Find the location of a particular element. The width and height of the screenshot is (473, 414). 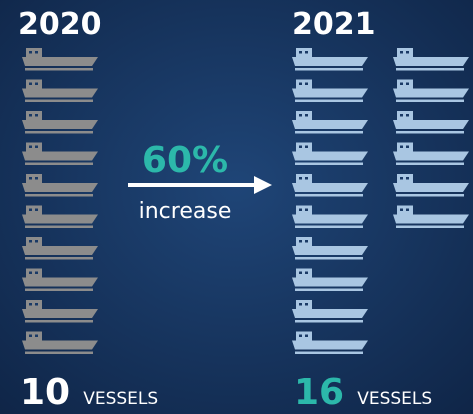

count-right: 16 is located at coordinates (319, 392).